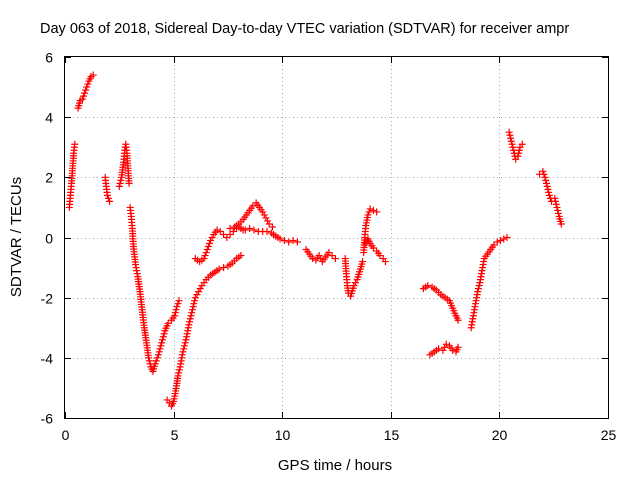  I want to click on x-tick-label: 15, so click(392, 435).